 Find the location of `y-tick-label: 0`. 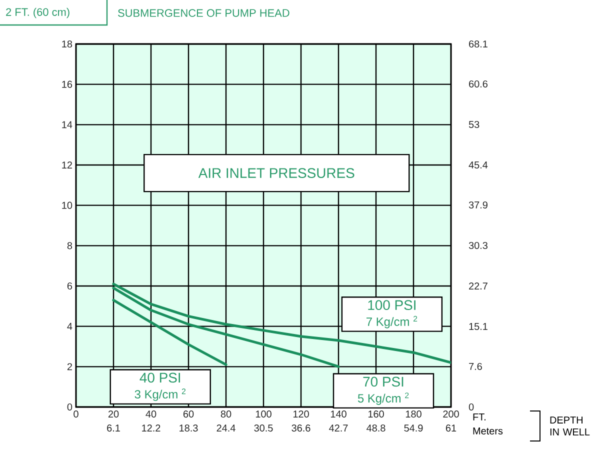

y-tick-label: 0 is located at coordinates (69, 407).